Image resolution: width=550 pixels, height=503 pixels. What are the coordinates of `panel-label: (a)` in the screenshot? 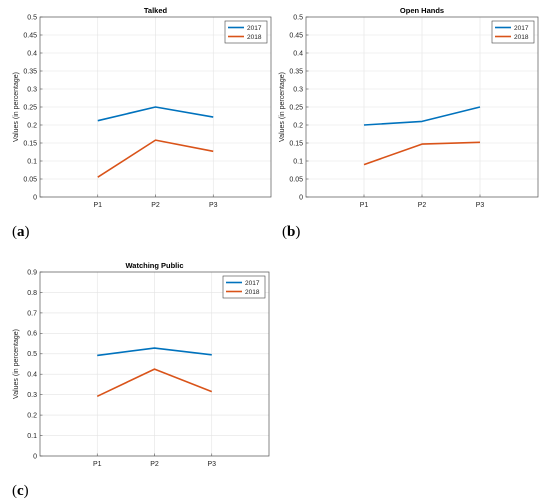 It's located at (21, 232).